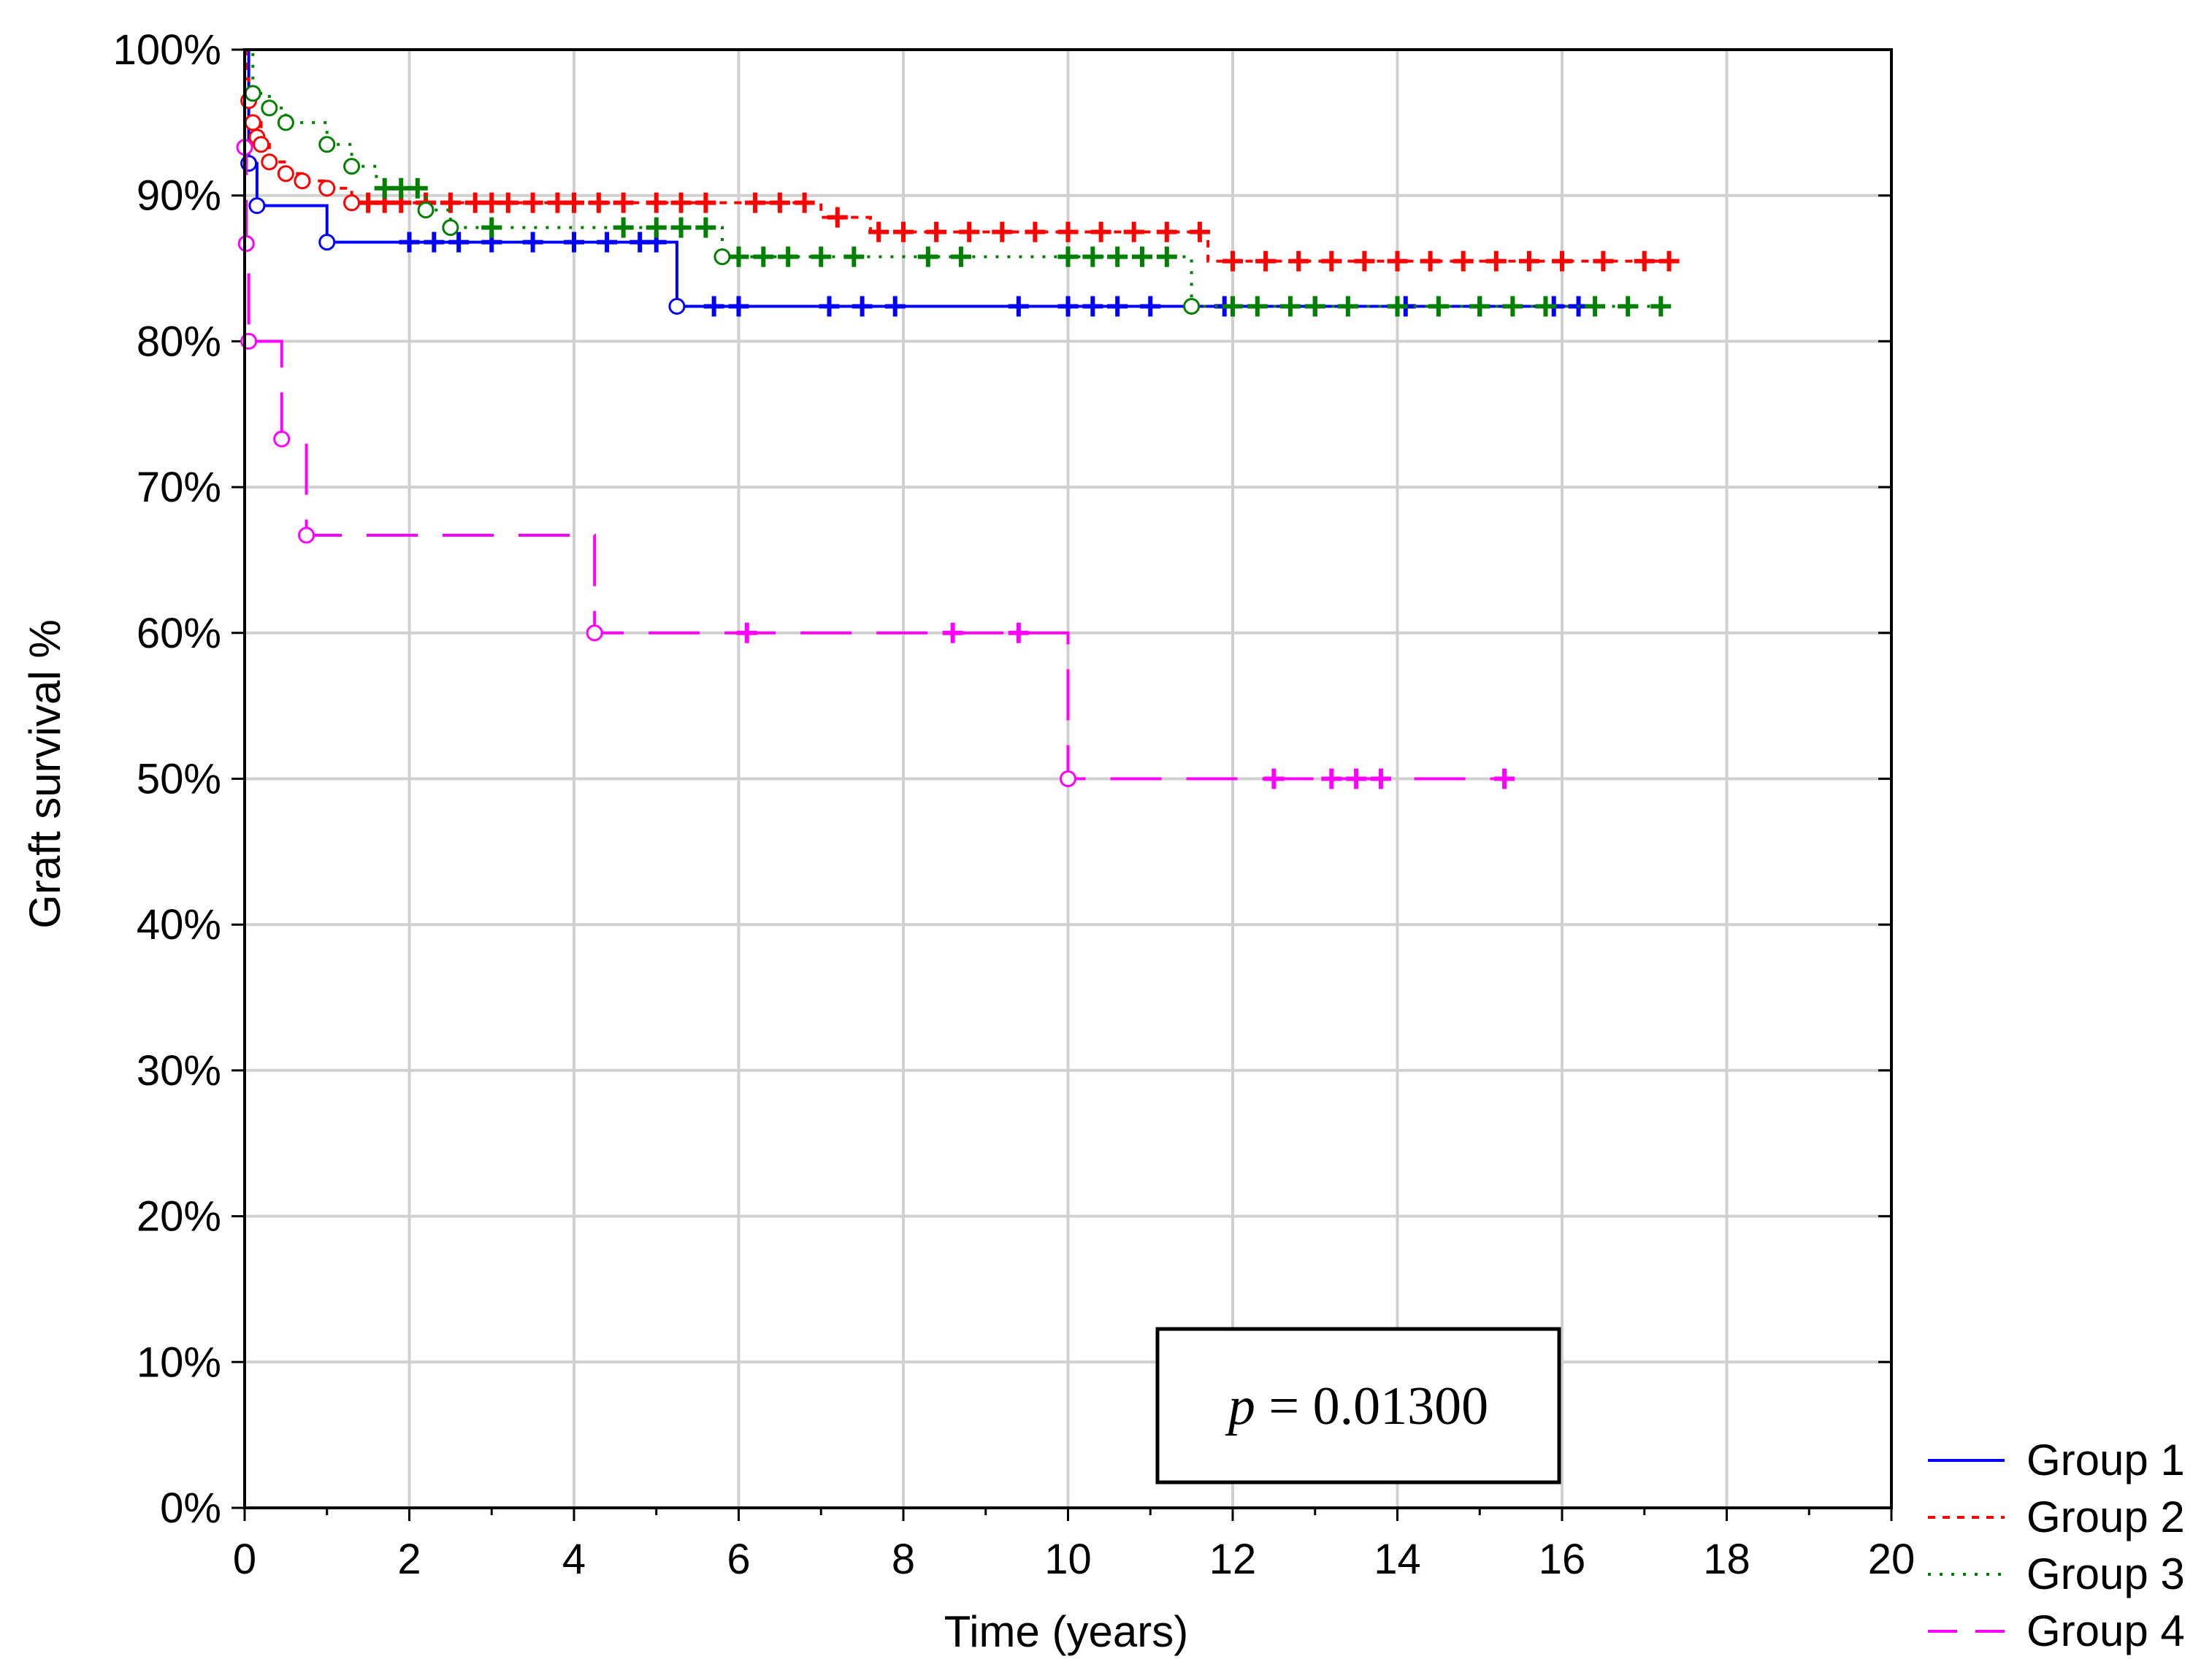 Image resolution: width=2212 pixels, height=1678 pixels. What do you see at coordinates (1562, 1559) in the screenshot?
I see `x-tick-label: 16` at bounding box center [1562, 1559].